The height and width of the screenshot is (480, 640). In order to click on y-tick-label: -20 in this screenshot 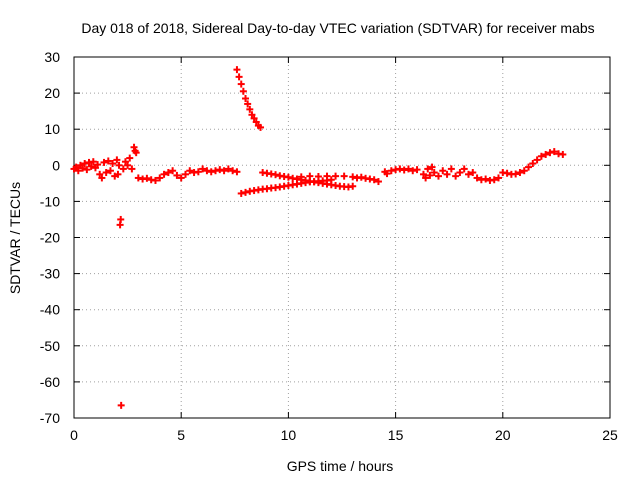, I will do `click(50, 238)`.